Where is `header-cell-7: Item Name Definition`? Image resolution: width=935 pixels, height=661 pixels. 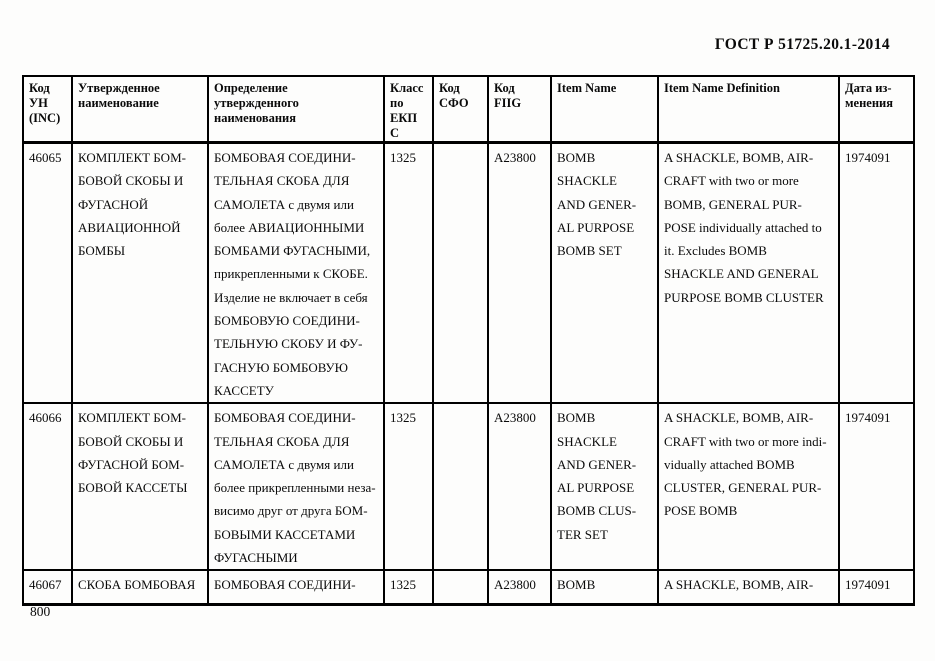
header-cell-7: Item Name Definition is located at coordinates (748, 109).